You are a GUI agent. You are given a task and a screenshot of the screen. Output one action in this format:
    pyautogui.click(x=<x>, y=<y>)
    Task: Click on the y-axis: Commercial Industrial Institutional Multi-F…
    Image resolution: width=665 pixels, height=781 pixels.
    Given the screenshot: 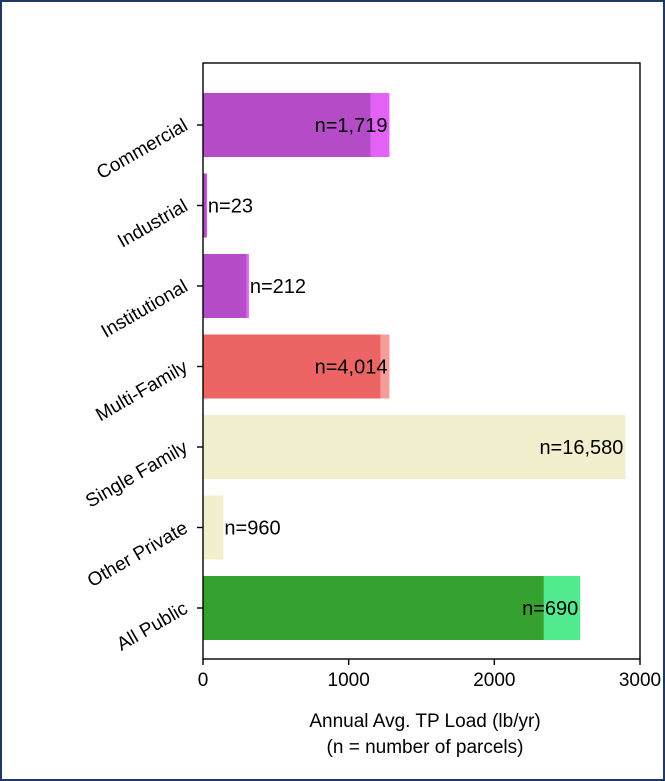 What is the action you would take?
    pyautogui.click(x=142, y=385)
    